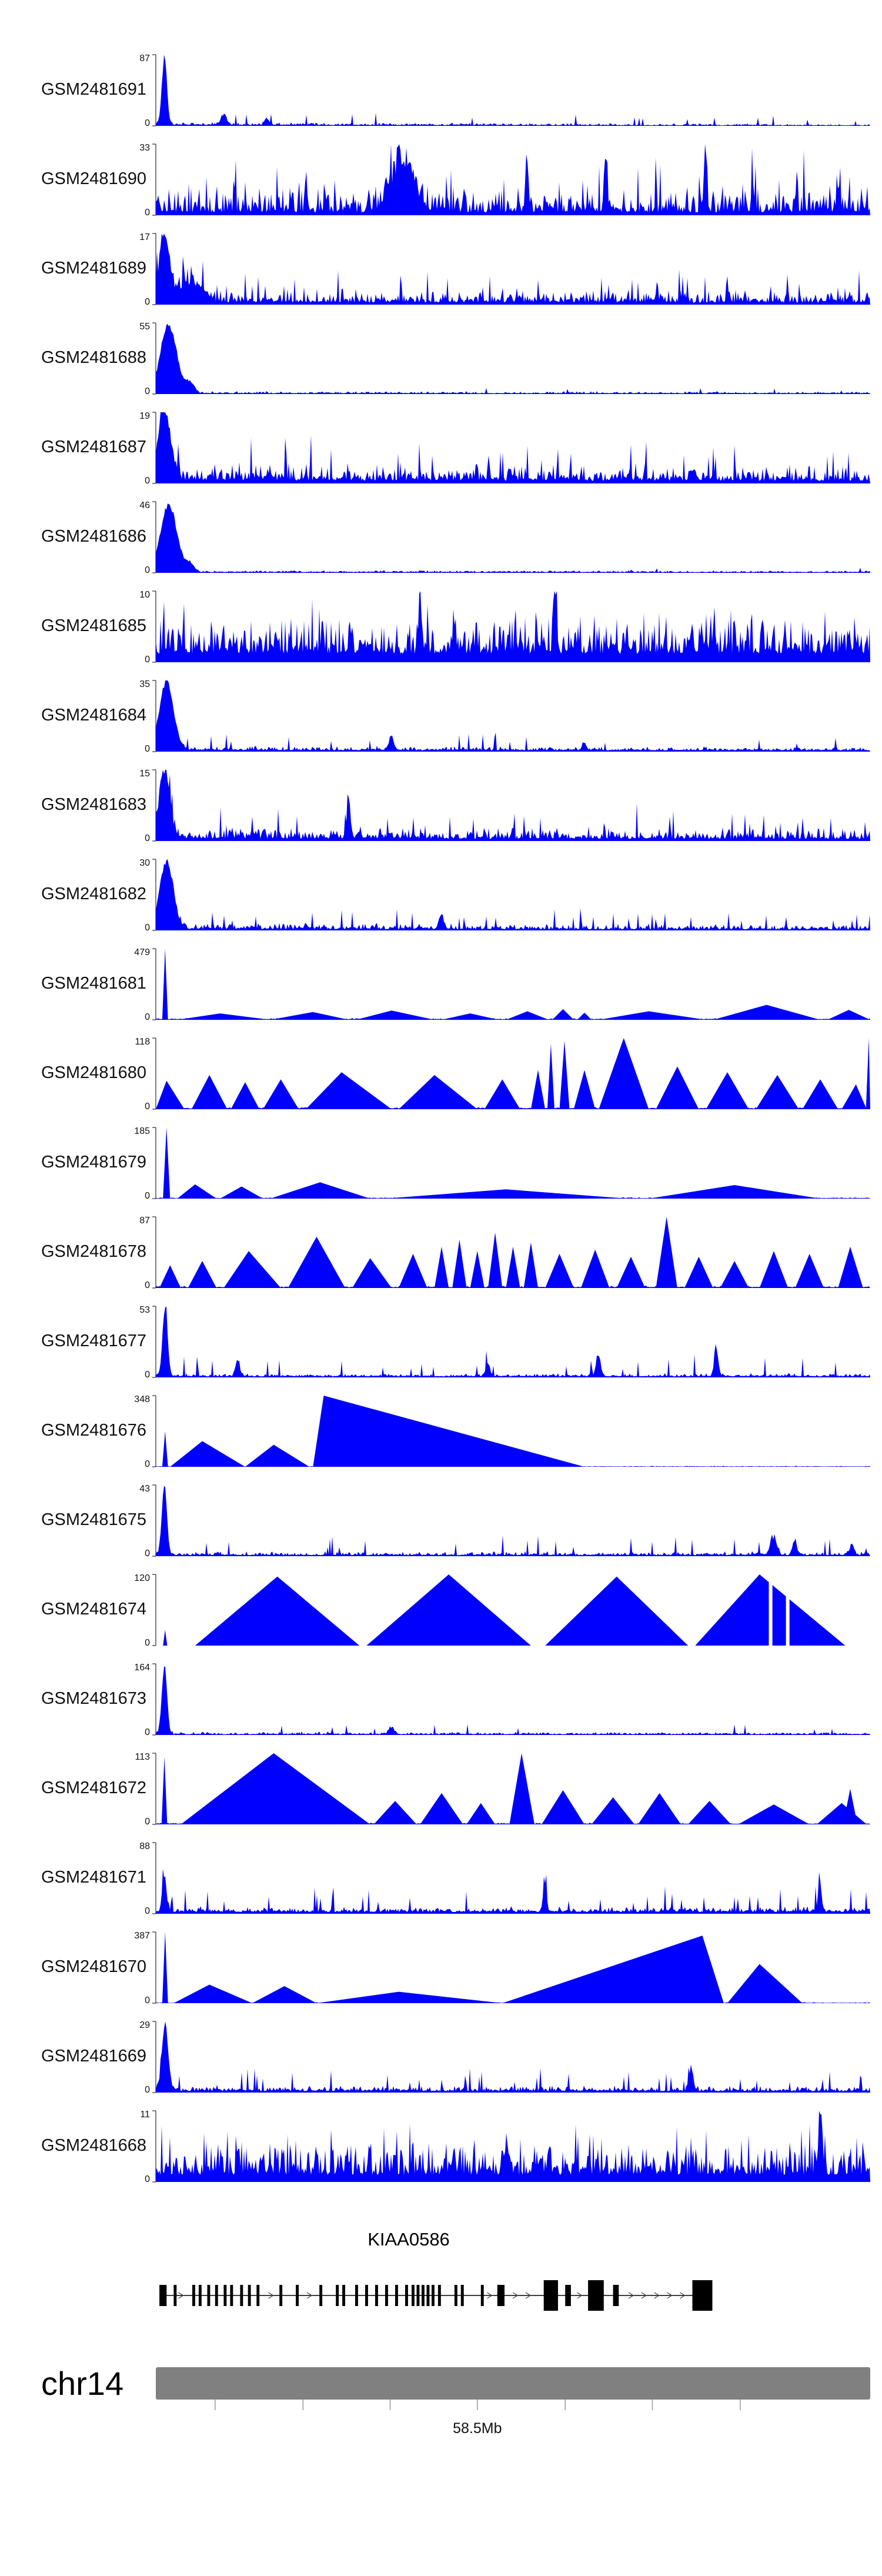  What do you see at coordinates (441, 358) in the screenshot?
I see `signal-track-row: GSM2481688 55 0` at bounding box center [441, 358].